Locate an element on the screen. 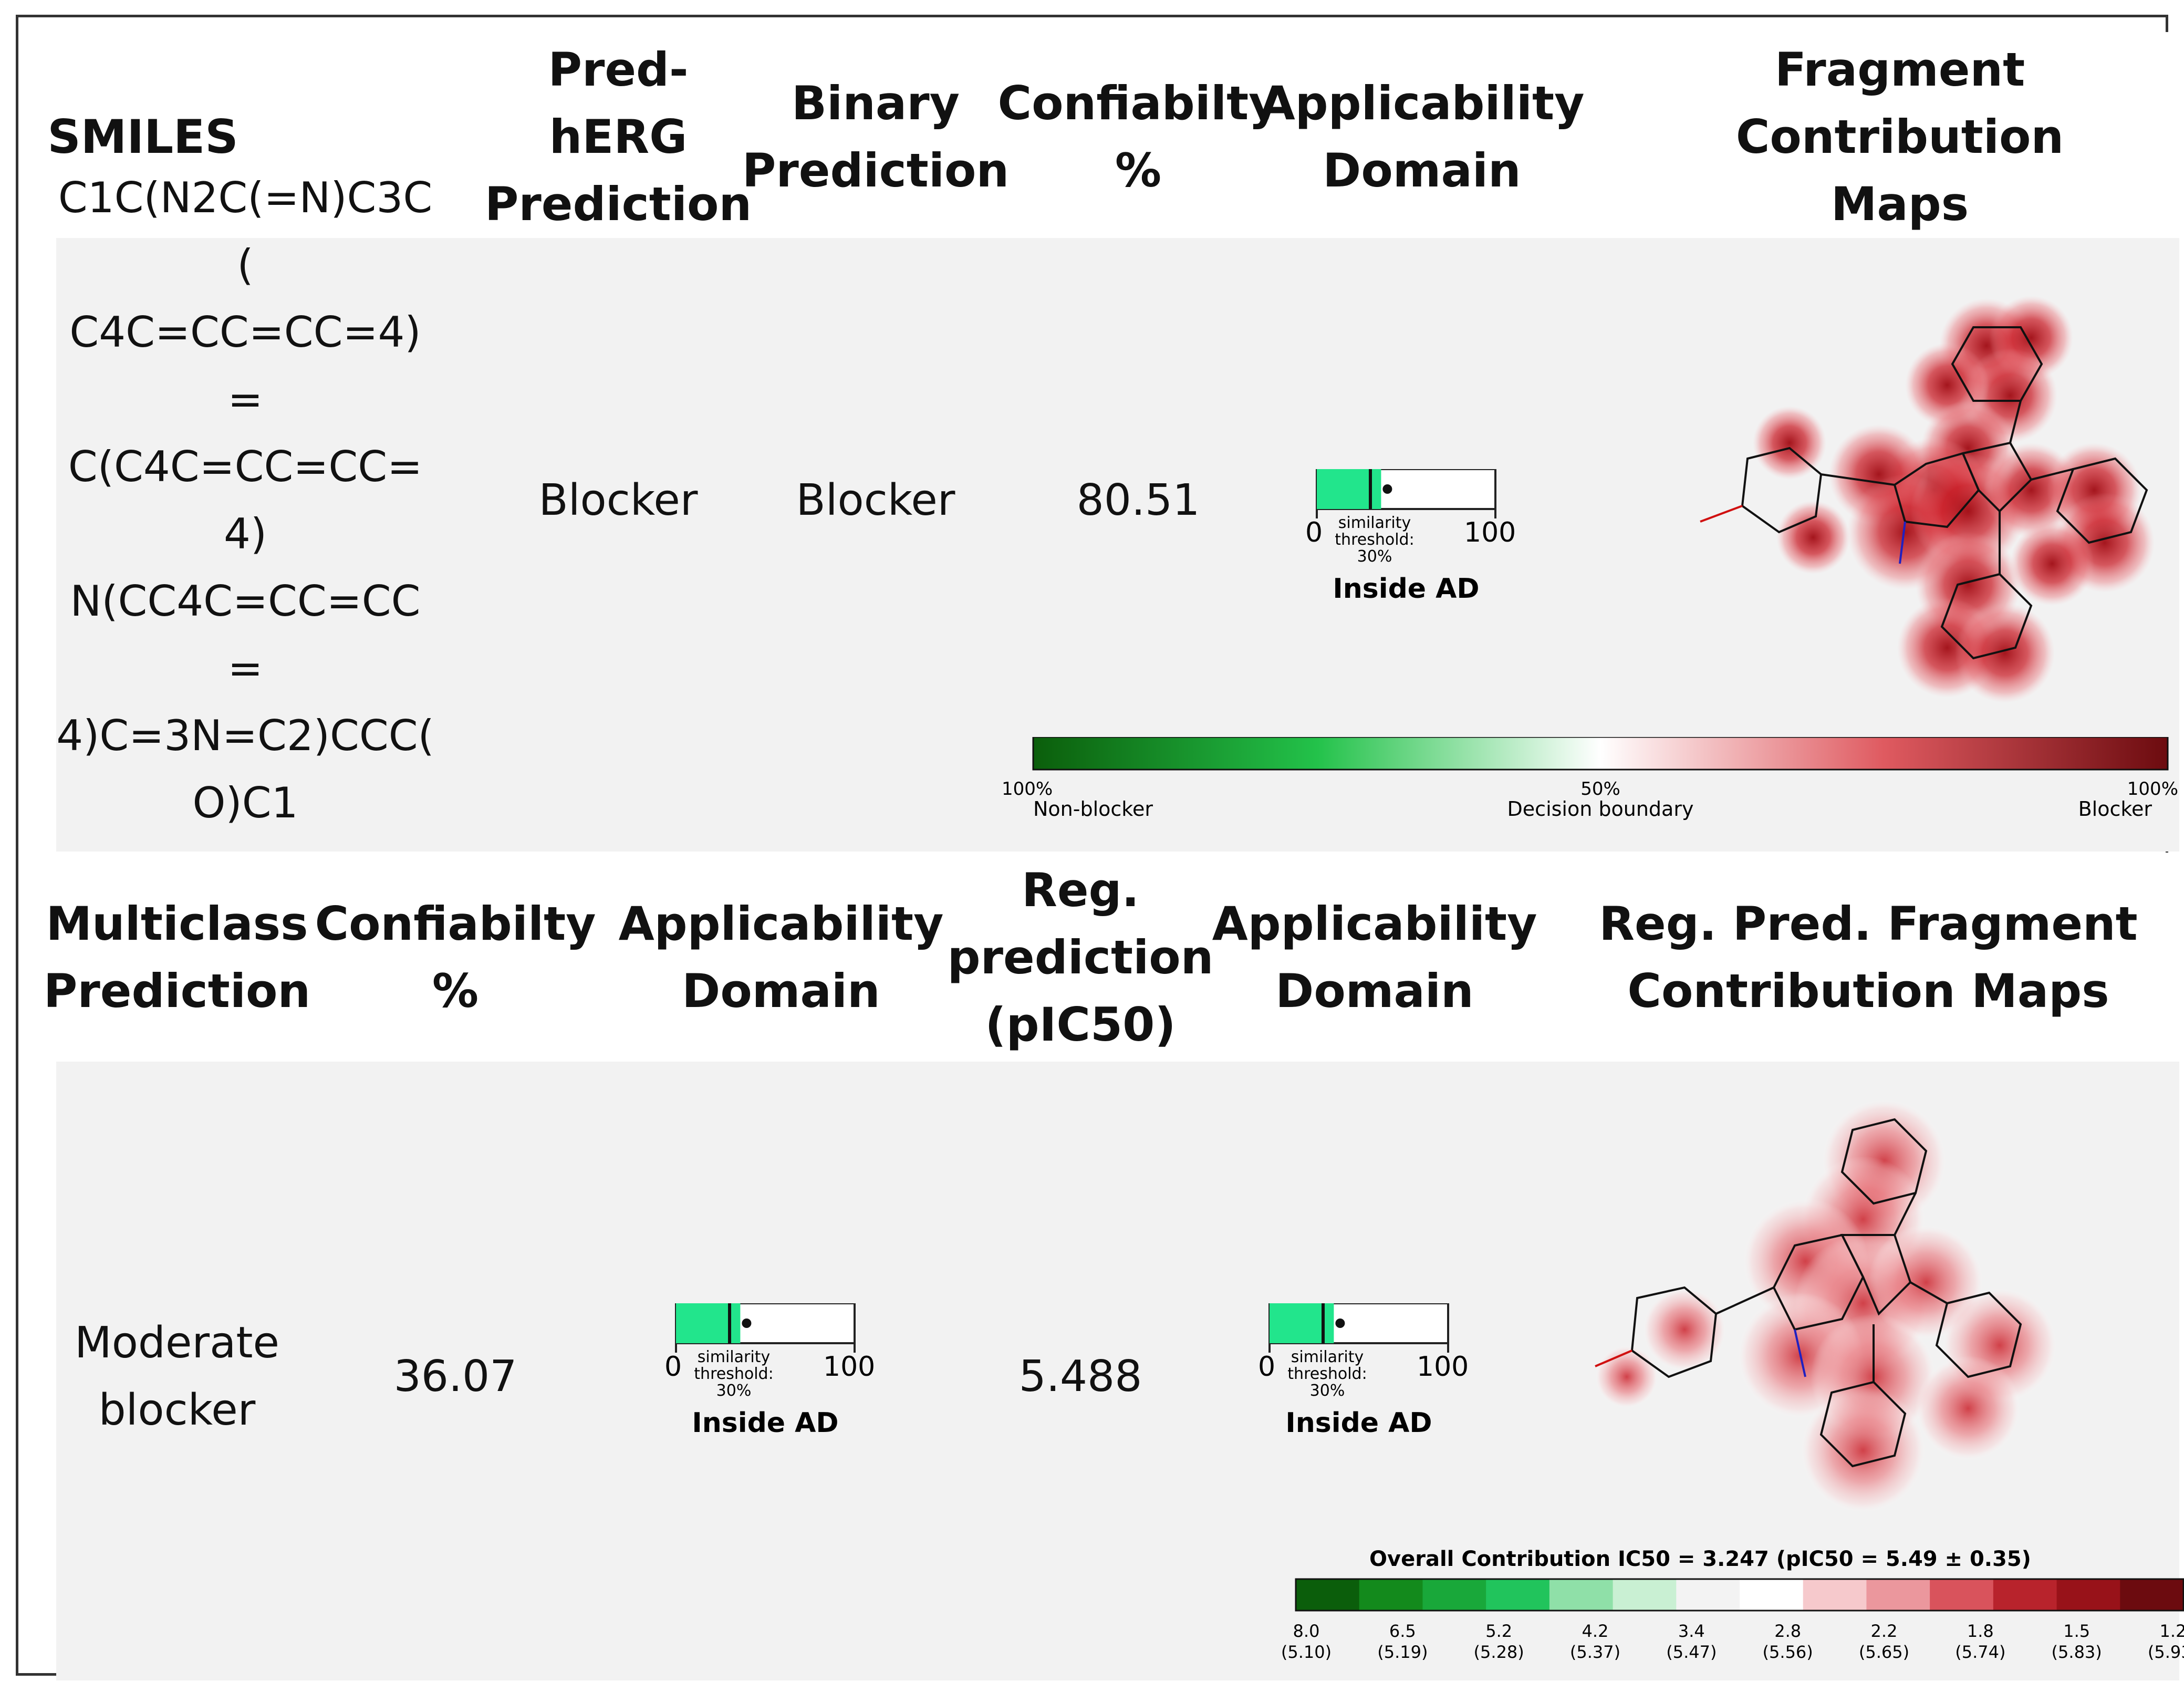 This screenshot has width=2184, height=1692. confiability-value: 80.51 is located at coordinates (1138, 500).